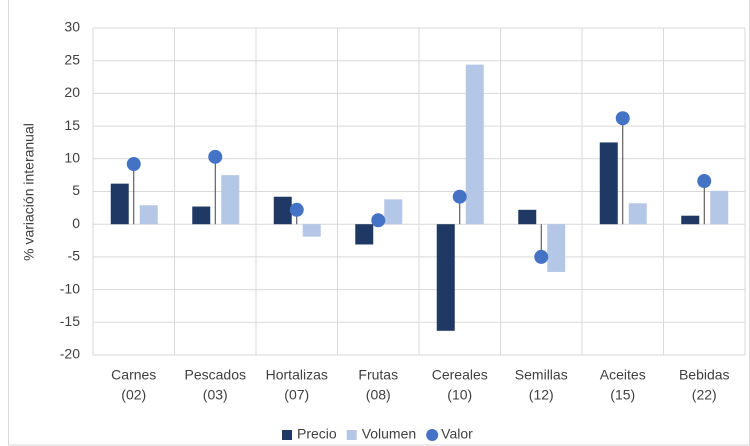 The height and width of the screenshot is (446, 750). What do you see at coordinates (541, 395) in the screenshot?
I see `x-tick-label: (12)` at bounding box center [541, 395].